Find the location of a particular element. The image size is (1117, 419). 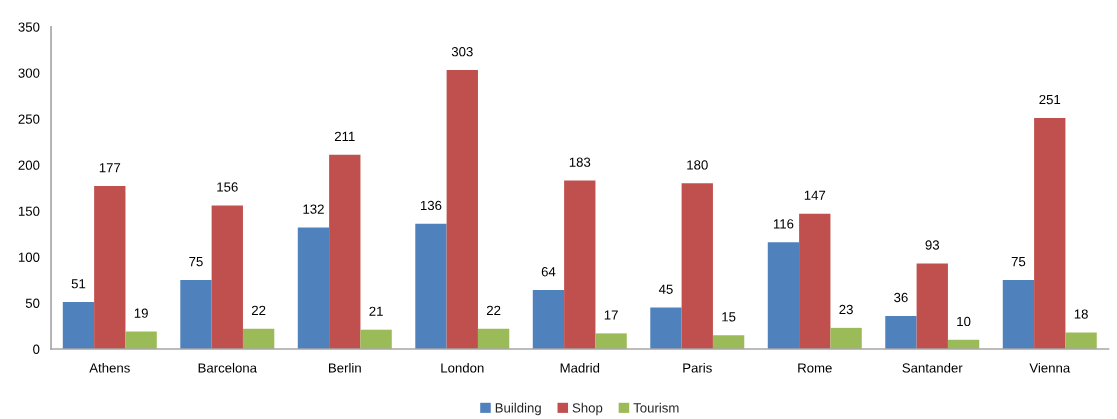

data-label: 18 is located at coordinates (1081, 314).